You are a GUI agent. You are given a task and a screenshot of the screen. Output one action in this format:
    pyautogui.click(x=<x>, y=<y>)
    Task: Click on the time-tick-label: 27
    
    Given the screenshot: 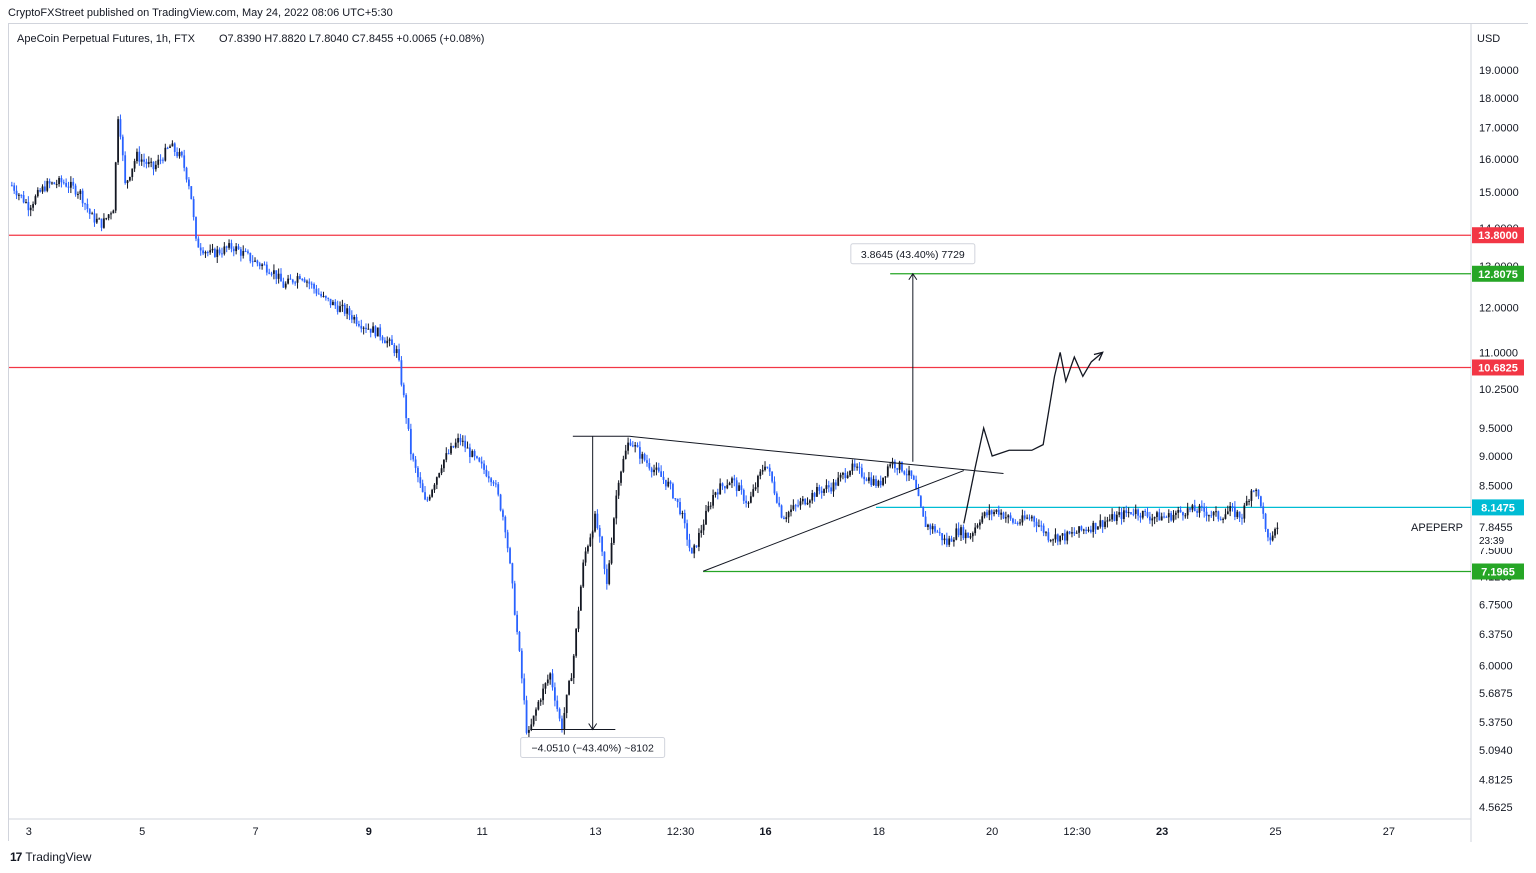 What is the action you would take?
    pyautogui.click(x=1389, y=832)
    